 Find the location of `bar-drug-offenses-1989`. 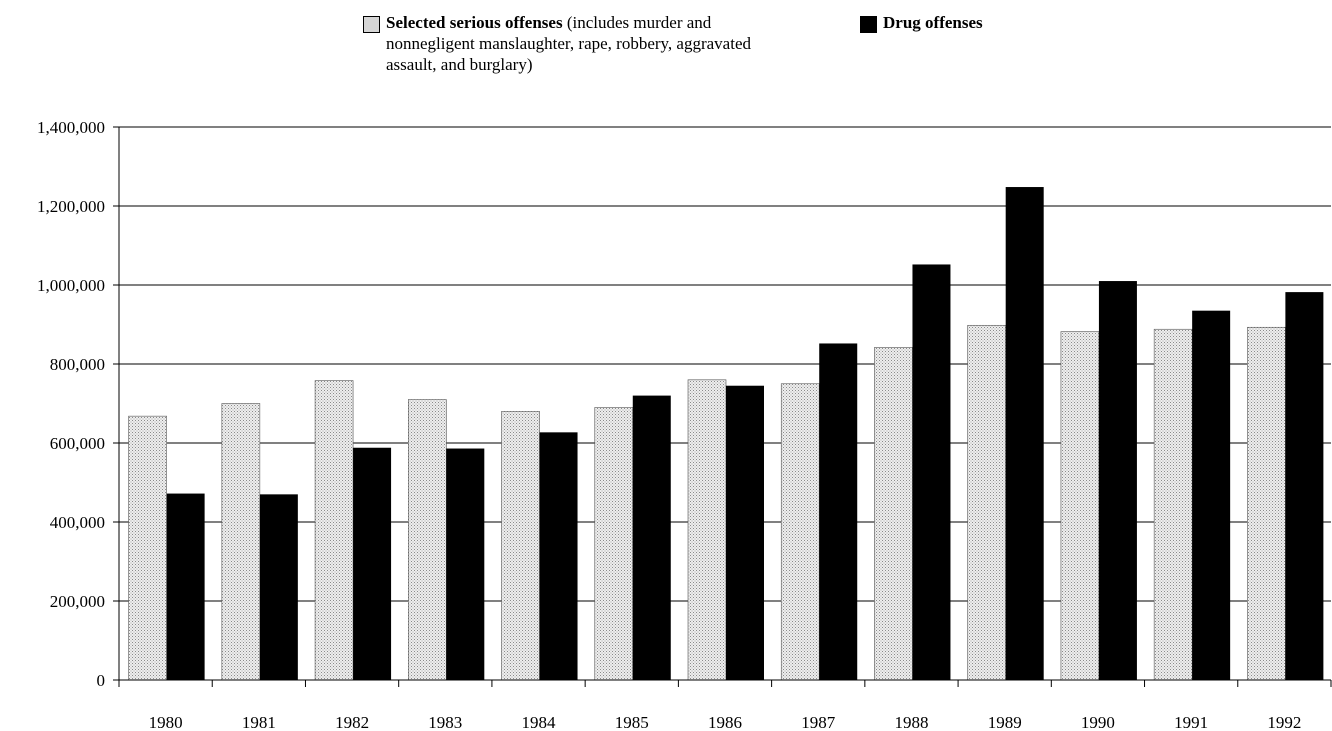

bar-drug-offenses-1989 is located at coordinates (1024, 434).